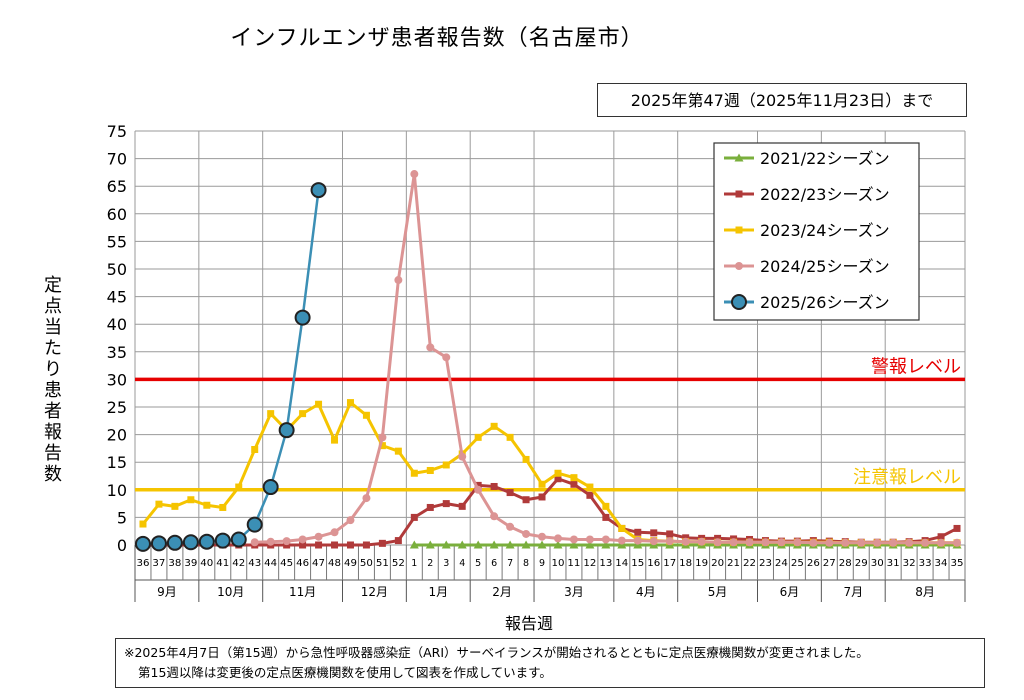  I want to click on y-tick-label: 75, so click(117, 131).